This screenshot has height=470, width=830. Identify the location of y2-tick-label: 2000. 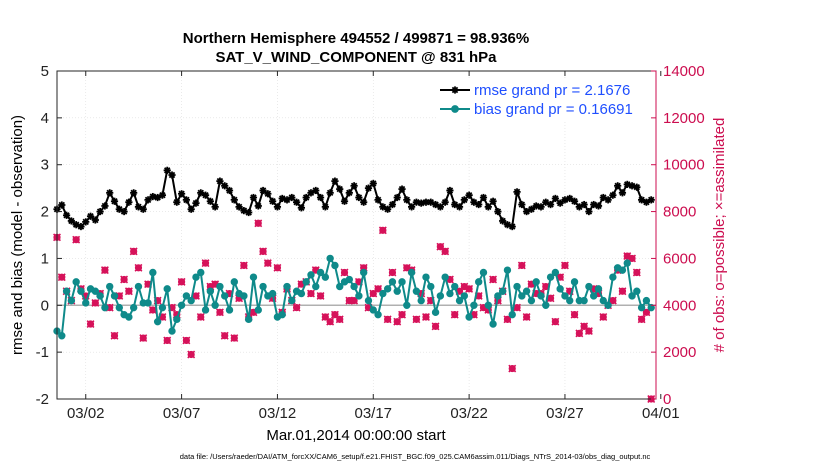
(679, 352).